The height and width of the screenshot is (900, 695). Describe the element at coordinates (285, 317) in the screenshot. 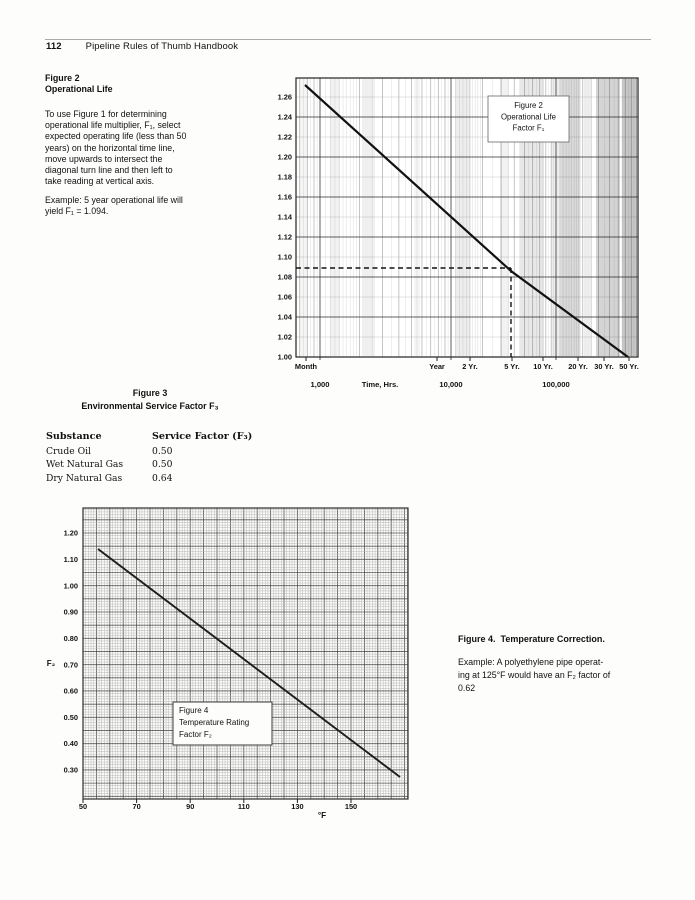

I see `y-tick-label: 1.04` at that location.